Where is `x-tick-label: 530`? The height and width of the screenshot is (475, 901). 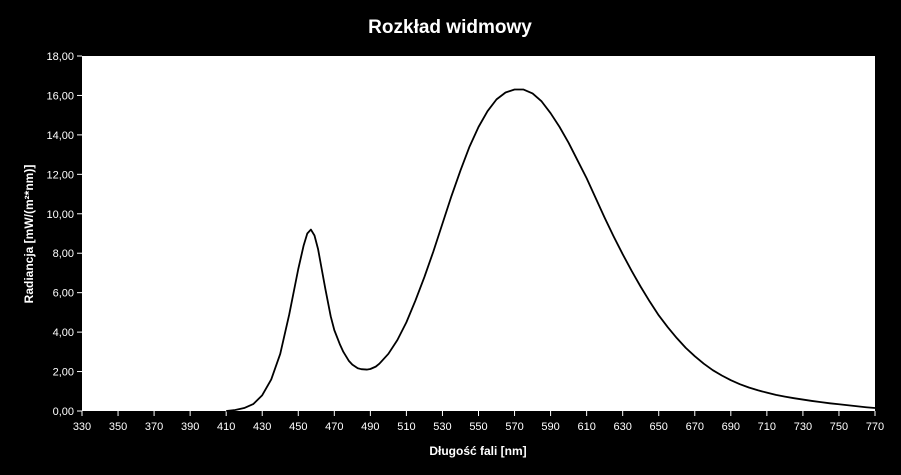
x-tick-label: 530 is located at coordinates (442, 427).